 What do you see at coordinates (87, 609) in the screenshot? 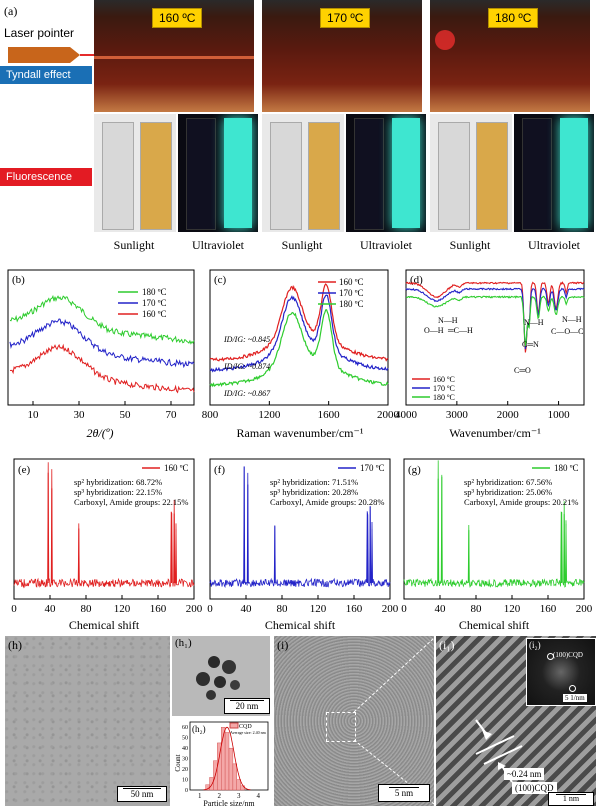
I see `tick-label: 80` at bounding box center [87, 609].